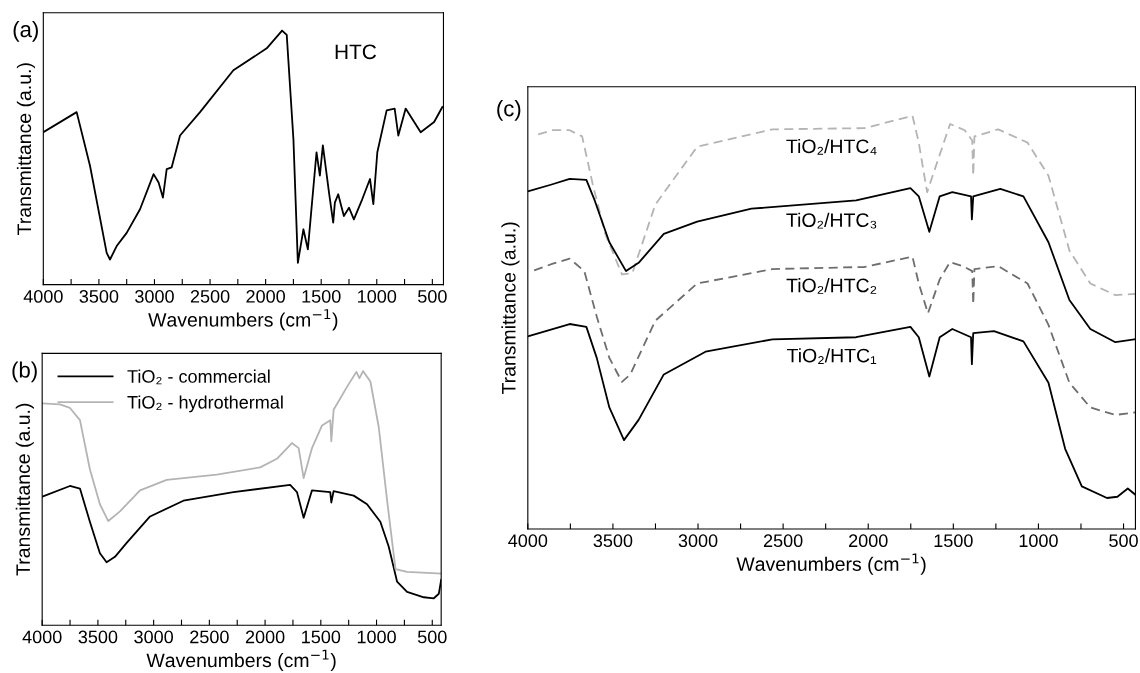  I want to click on series-label: TiO₂/HTC₄, so click(831, 146).